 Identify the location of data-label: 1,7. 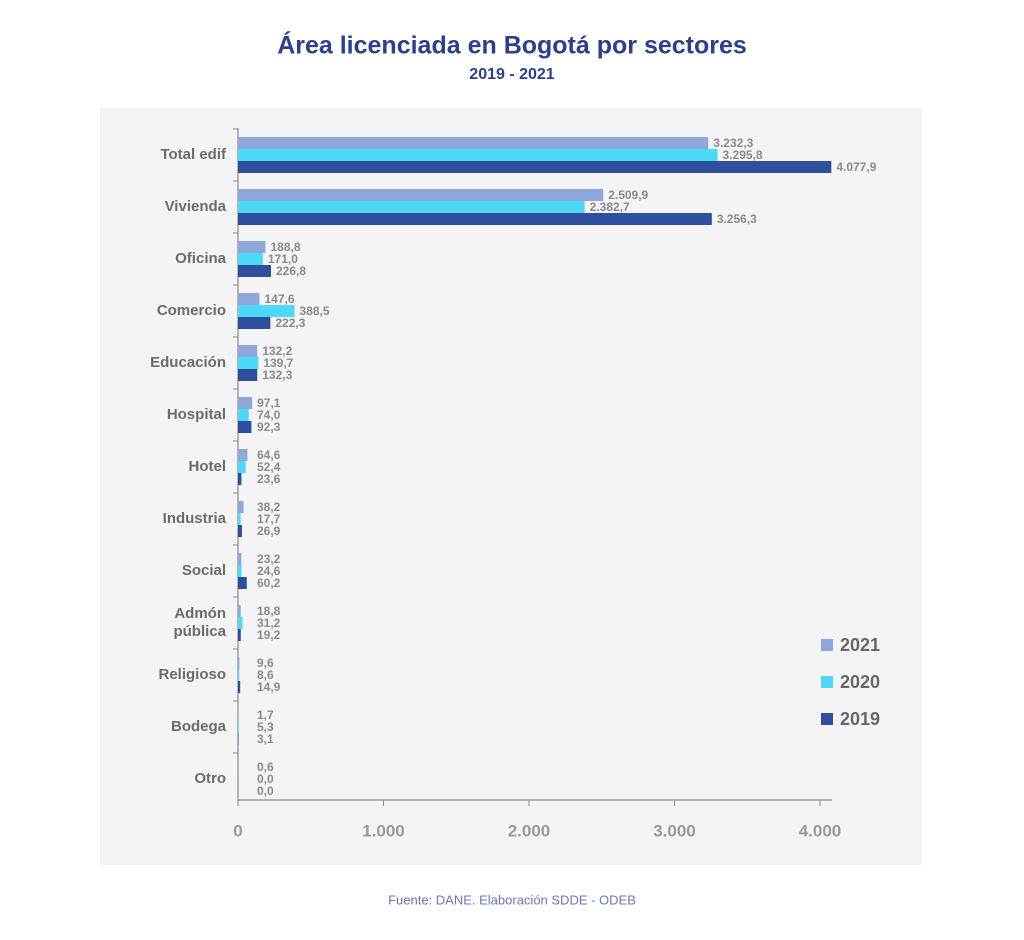
(265, 715).